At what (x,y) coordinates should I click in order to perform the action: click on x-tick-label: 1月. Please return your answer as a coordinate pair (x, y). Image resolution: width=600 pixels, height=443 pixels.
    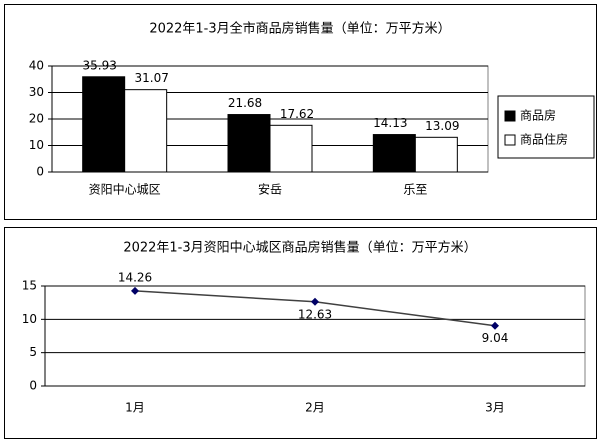
    Looking at the image, I should click on (135, 408).